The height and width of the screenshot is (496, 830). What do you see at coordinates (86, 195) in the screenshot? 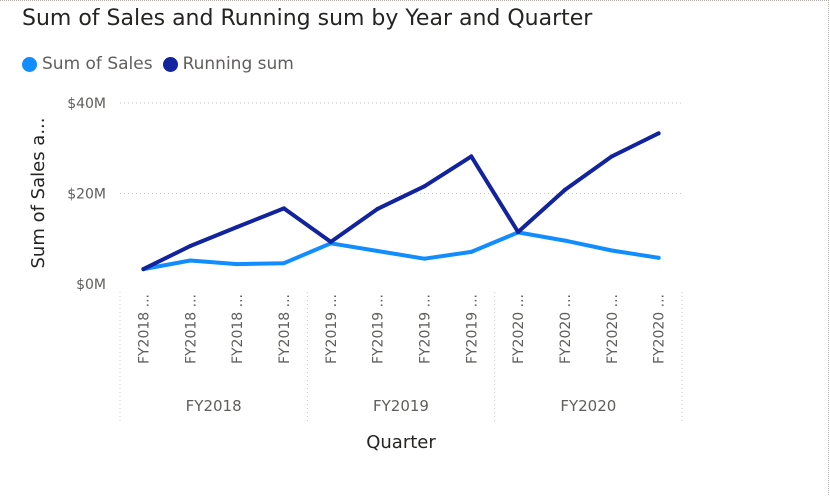
I see `y-tick-label: $20M` at bounding box center [86, 195].